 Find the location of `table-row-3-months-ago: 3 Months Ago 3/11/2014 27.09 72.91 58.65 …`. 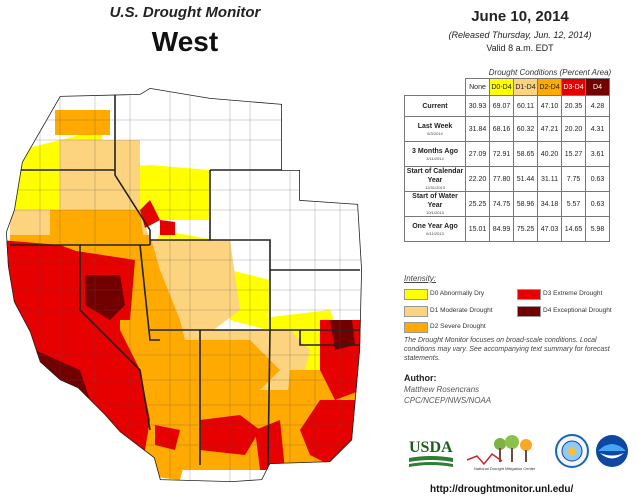

table-row-3-months-ago: 3 Months Ago 3/11/2014 27.09 72.91 58.65 … is located at coordinates (507, 154).